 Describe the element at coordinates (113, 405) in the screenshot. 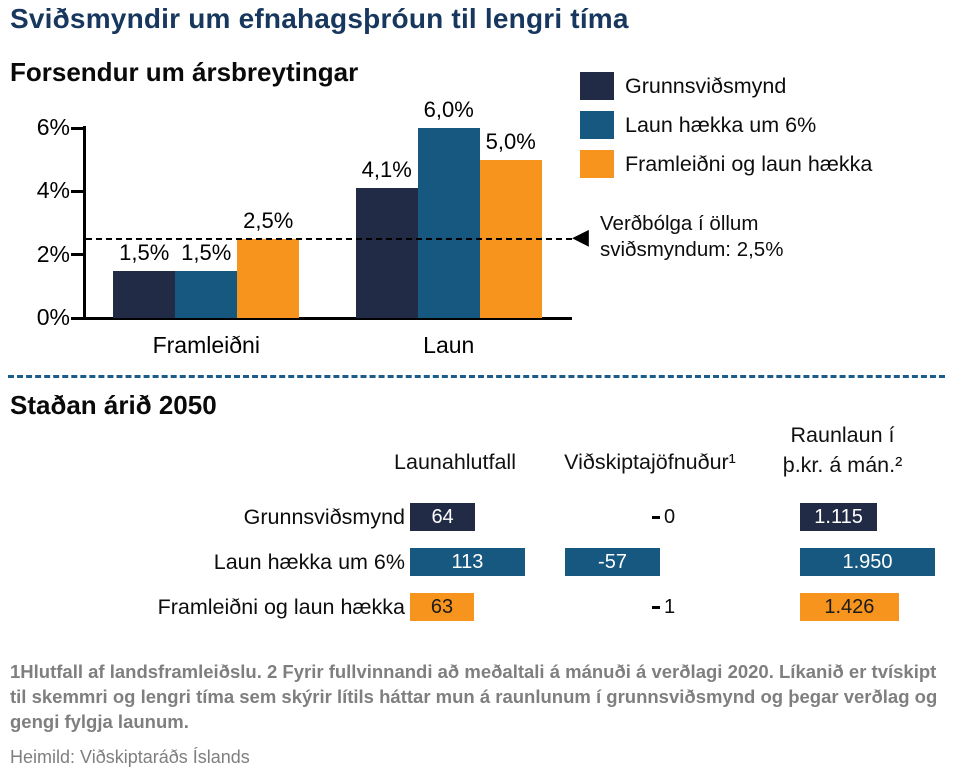

I see `chart2-title: Staðan árið 2050` at that location.